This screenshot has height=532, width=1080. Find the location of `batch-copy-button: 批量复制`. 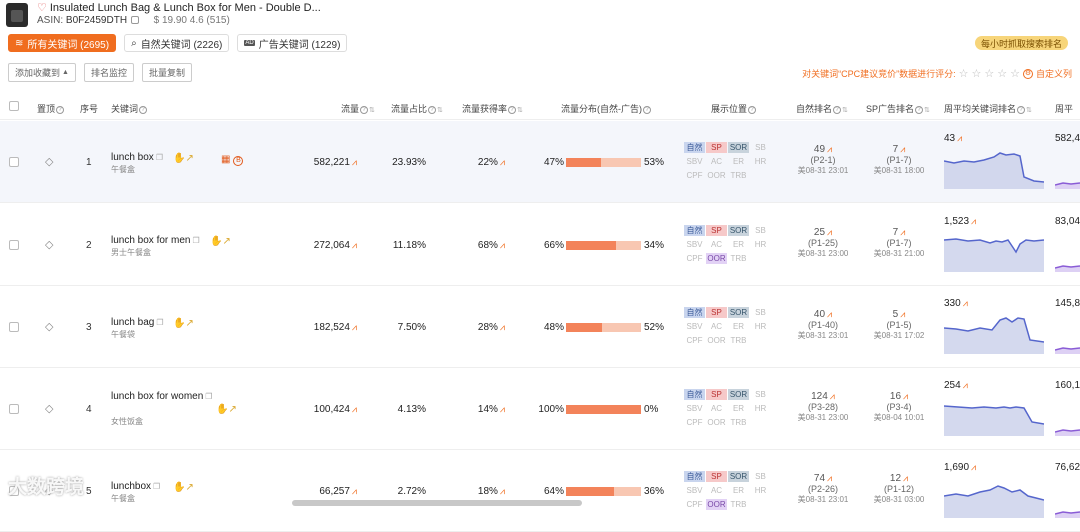

batch-copy-button: 批量复制 is located at coordinates (166, 72).